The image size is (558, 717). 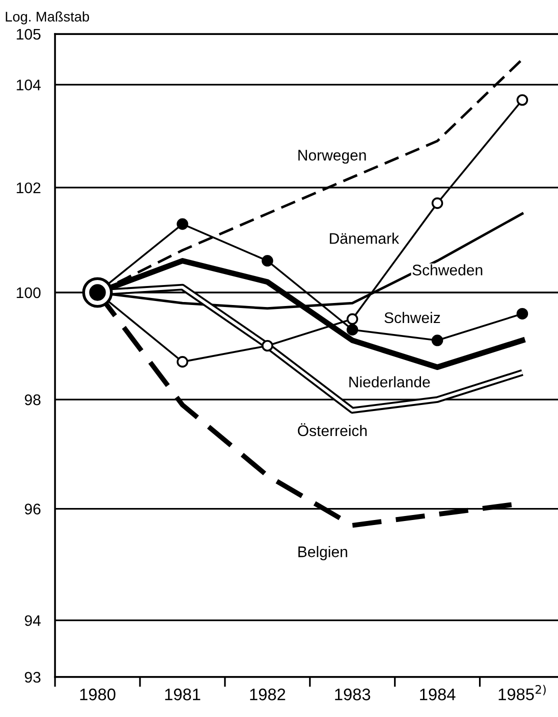 What do you see at coordinates (412, 318) in the screenshot?
I see `series-label: Schweiz` at bounding box center [412, 318].